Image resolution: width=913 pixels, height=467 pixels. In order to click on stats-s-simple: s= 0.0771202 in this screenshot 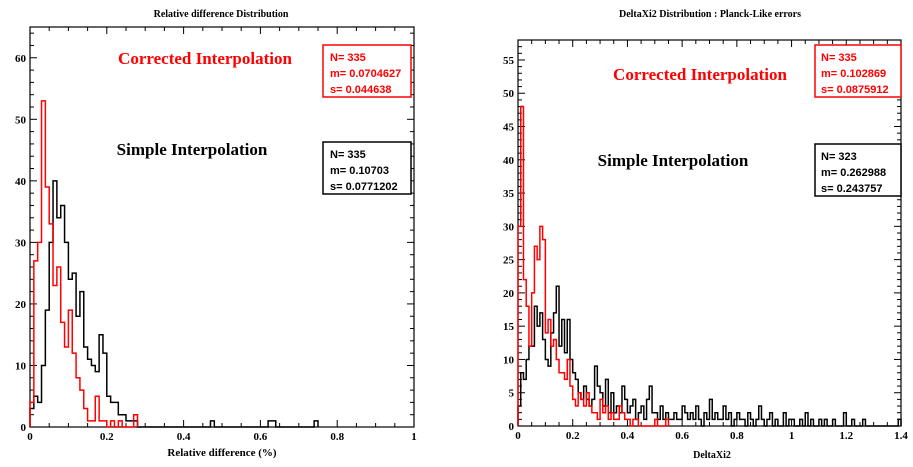, I will do `click(364, 187)`.